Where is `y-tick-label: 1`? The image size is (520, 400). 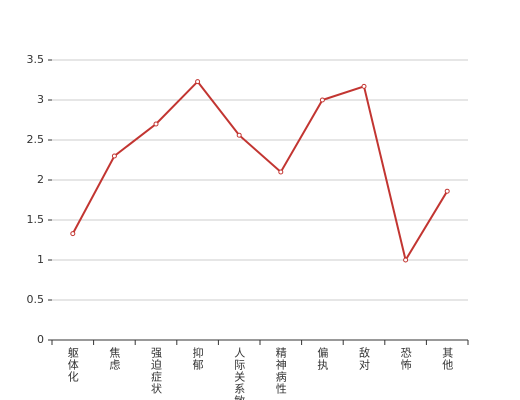
y-tick-label: 1 is located at coordinates (40, 259).